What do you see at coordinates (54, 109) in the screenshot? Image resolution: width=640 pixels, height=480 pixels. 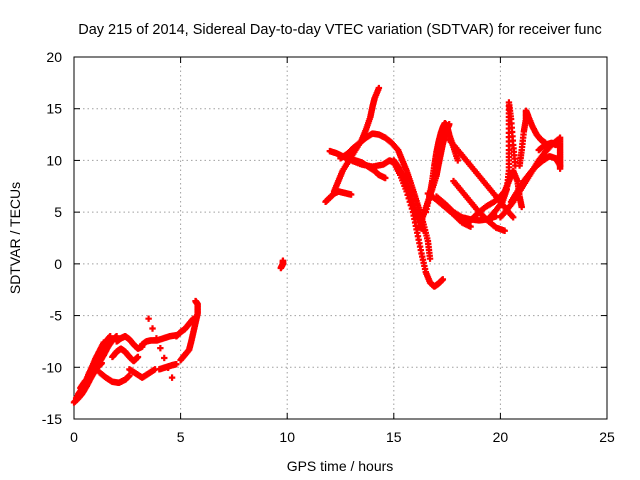 I see `y-tick-label: 15` at bounding box center [54, 109].